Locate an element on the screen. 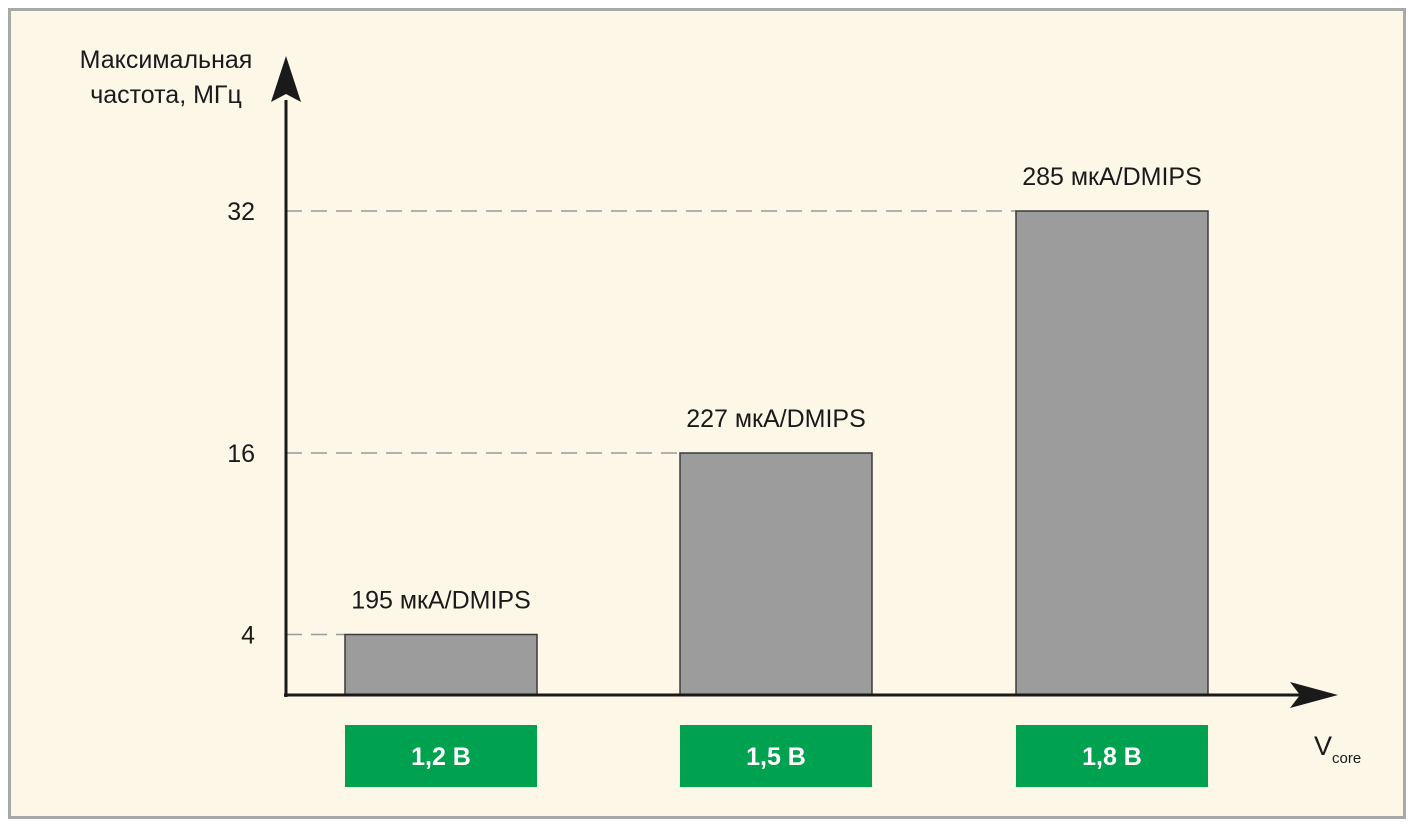 The height and width of the screenshot is (831, 1418). category-label: 1,5 В is located at coordinates (776, 757).